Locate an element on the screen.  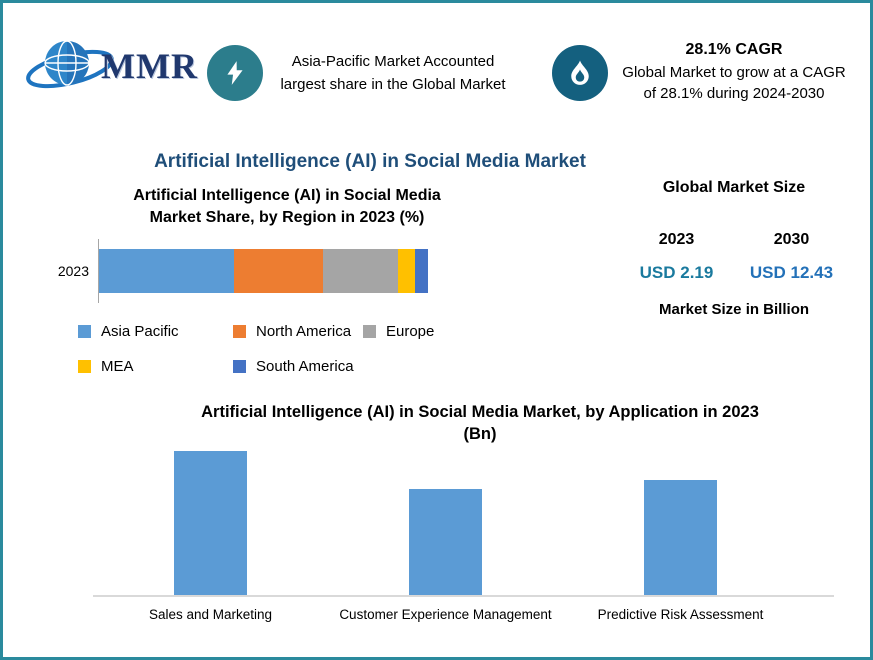
legend-label: MEA is located at coordinates (117, 366).